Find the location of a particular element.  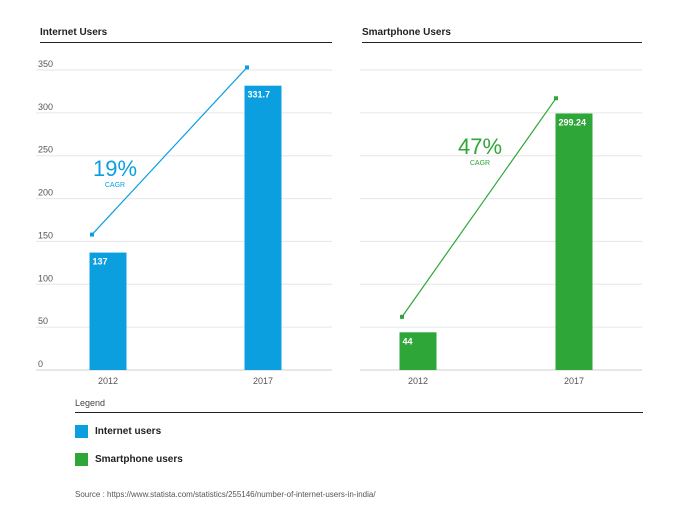

y-tick-label: 200 is located at coordinates (45, 193).